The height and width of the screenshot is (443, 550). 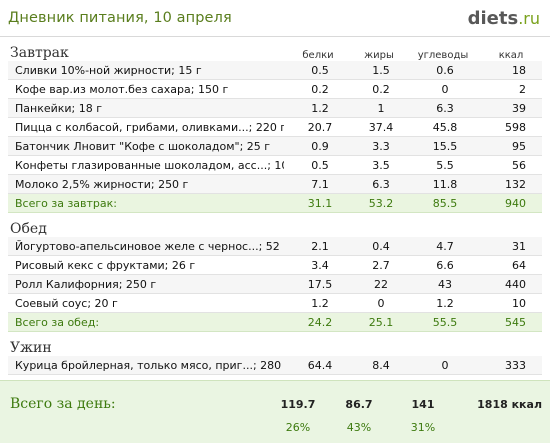 I want to click on food-kcal: 10, so click(x=519, y=303).